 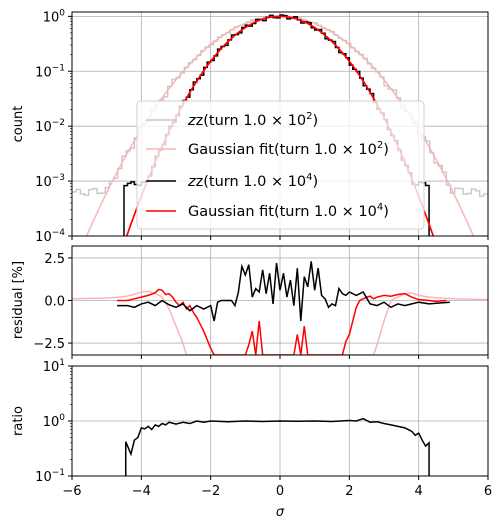 What do you see at coordinates (50, 181) in the screenshot?
I see `ytick-label-1: 10⁻³` at bounding box center [50, 181].